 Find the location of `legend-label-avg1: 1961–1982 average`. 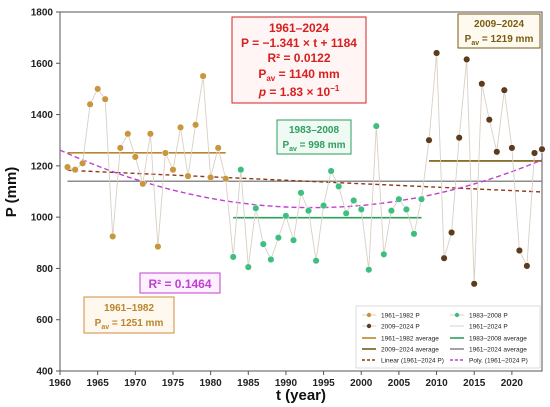

legend-label-avg1: 1961–1982 average is located at coordinates (410, 339).